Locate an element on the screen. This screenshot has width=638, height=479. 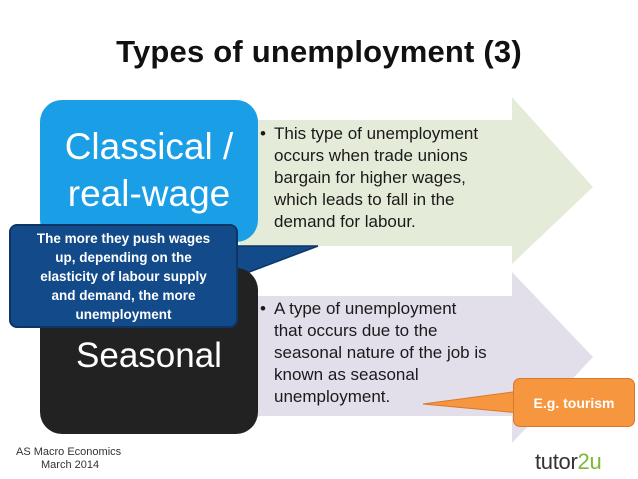
classical-label-line1: Classical / is located at coordinates (149, 146).